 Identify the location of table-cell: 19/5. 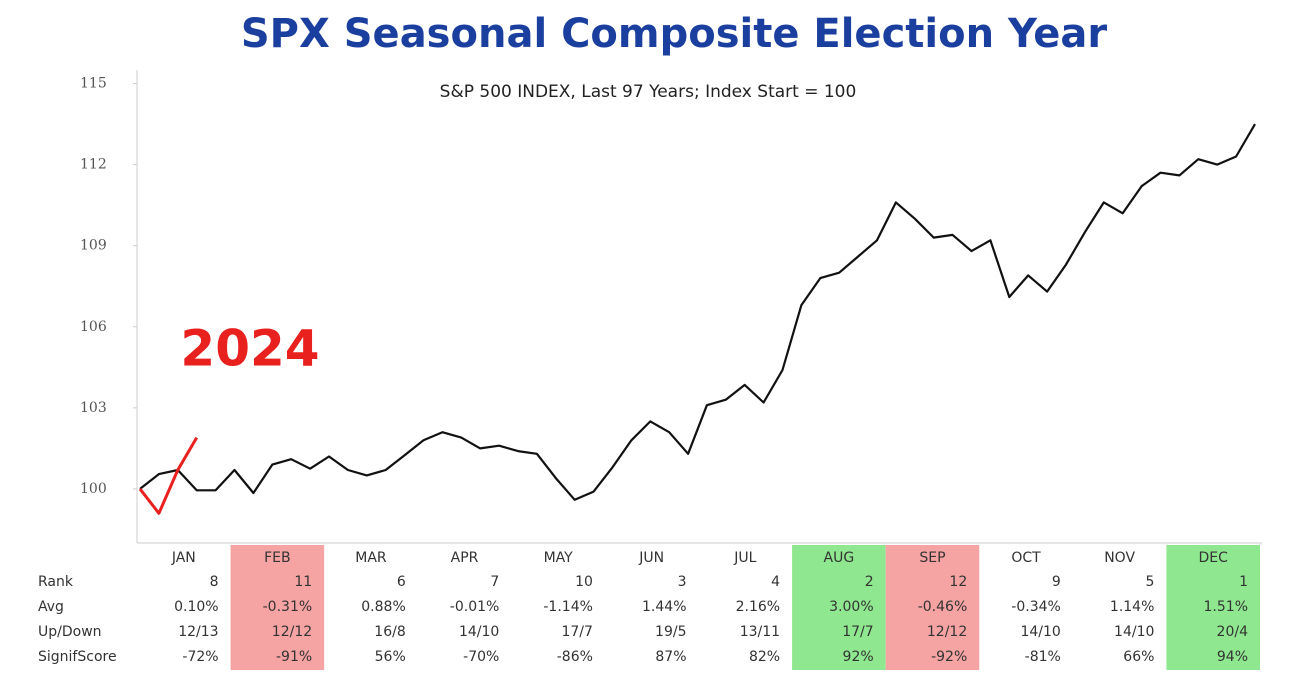
(670, 632).